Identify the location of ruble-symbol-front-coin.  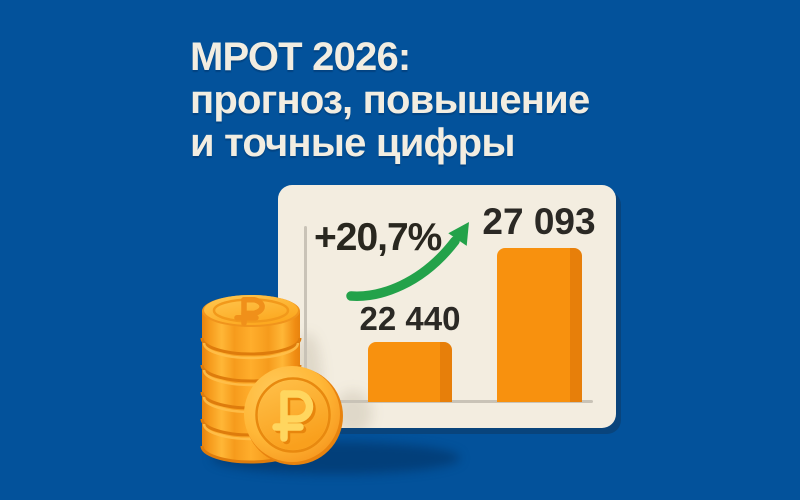
(294, 417).